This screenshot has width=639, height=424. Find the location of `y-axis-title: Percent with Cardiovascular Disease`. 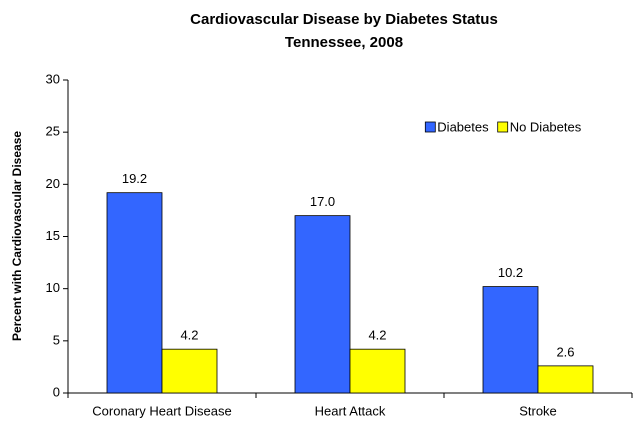

y-axis-title: Percent with Cardiovascular Disease is located at coordinates (17, 236).